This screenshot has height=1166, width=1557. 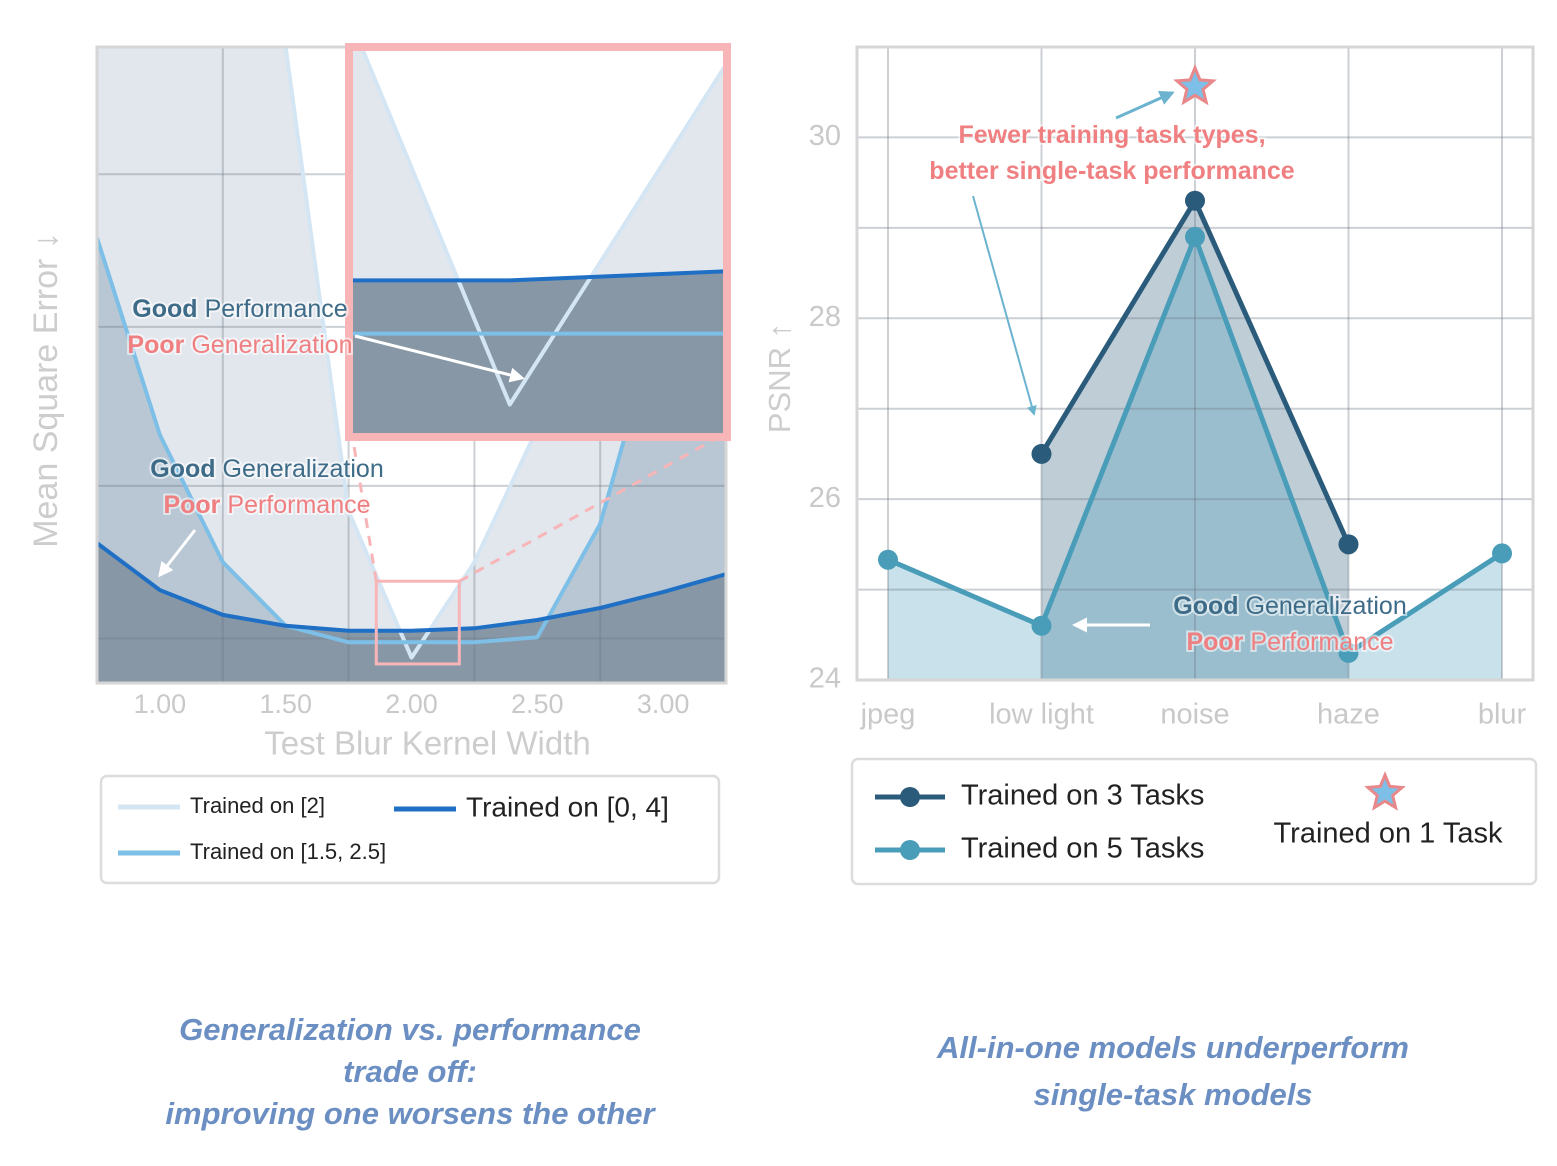 What do you see at coordinates (160, 704) in the screenshot?
I see `x-tick-label: 1.00` at bounding box center [160, 704].